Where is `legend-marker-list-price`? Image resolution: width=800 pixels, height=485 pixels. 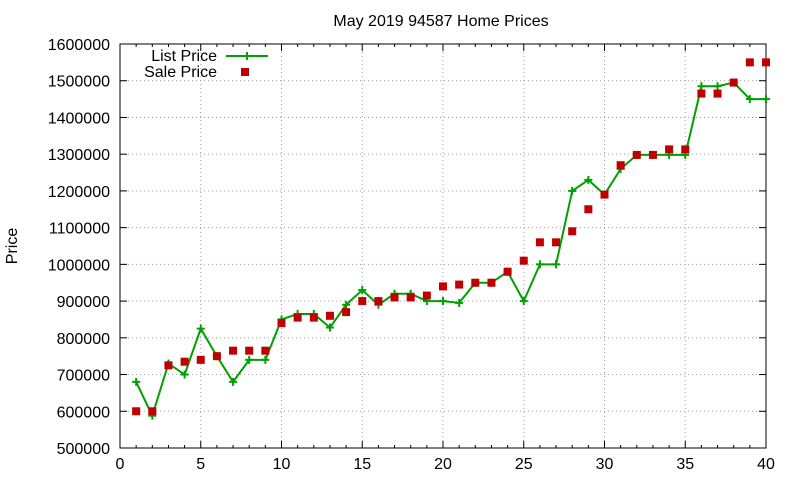
legend-marker-list-price is located at coordinates (247, 56).